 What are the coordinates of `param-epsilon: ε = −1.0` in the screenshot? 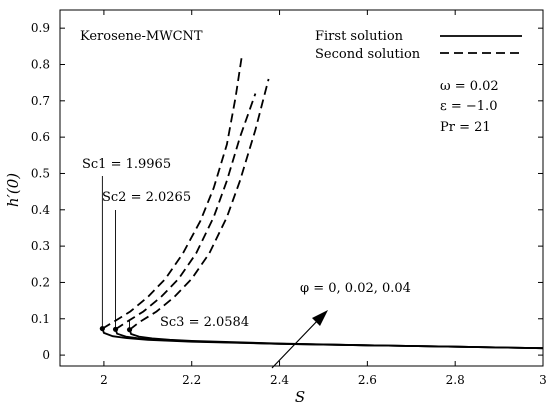 It's located at (468, 106).